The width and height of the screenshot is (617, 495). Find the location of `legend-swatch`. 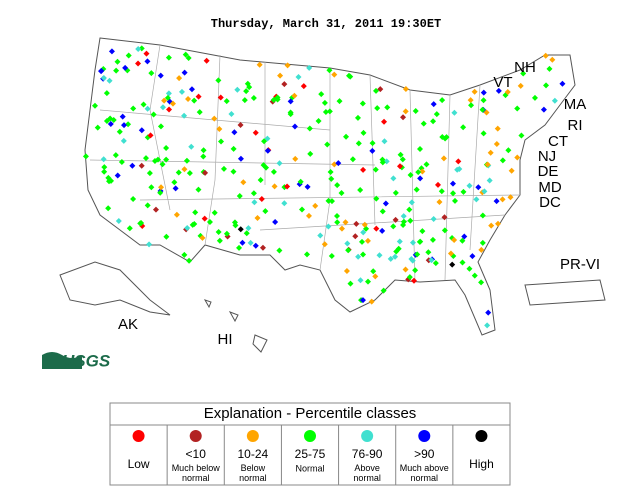

legend-swatch is located at coordinates (367, 436).